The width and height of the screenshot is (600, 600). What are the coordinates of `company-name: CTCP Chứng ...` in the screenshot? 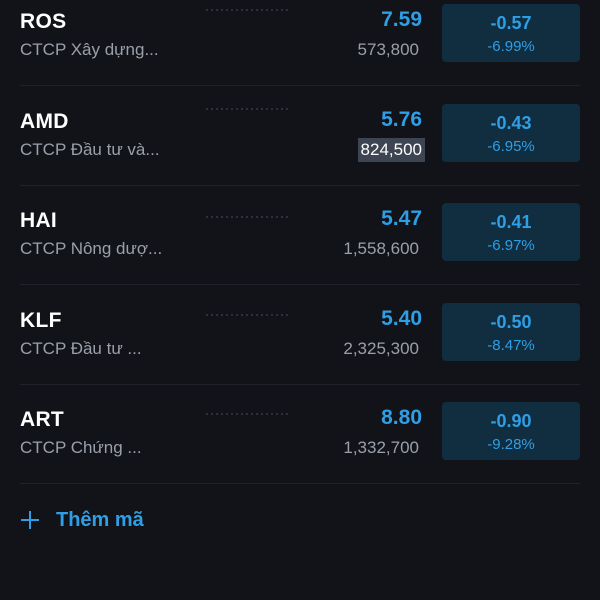 It's located at (81, 447).